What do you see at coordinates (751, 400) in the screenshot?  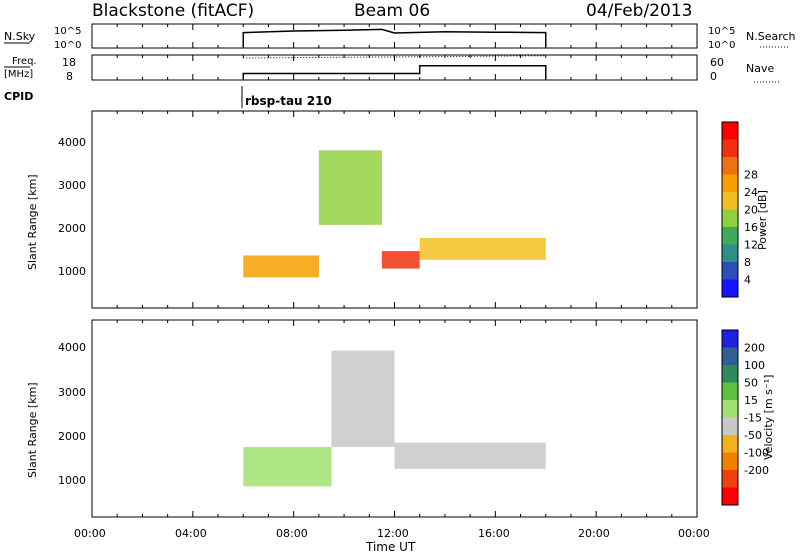 I see `colorbar-tick-label: 15` at bounding box center [751, 400].